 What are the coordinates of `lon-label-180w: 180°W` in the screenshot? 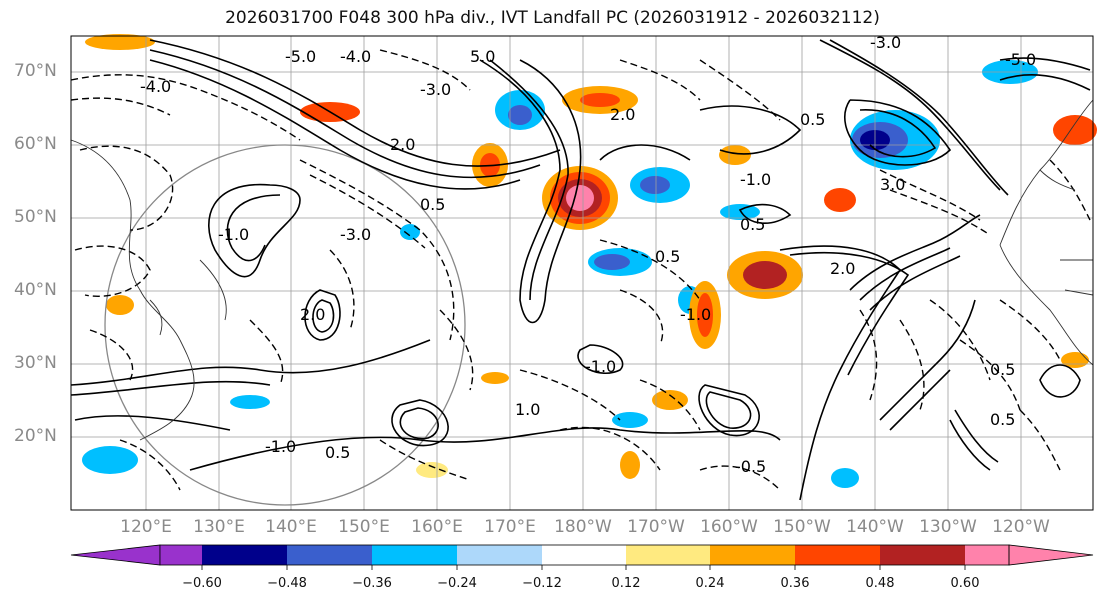 It's located at (583, 527).